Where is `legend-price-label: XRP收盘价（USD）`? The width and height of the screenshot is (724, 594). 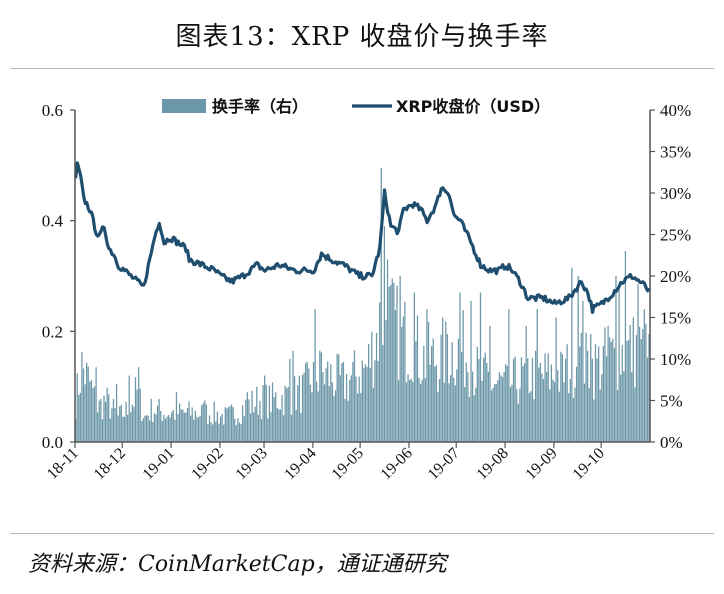 legend-price-label: XRP收盘价（USD） is located at coordinates (473, 106).